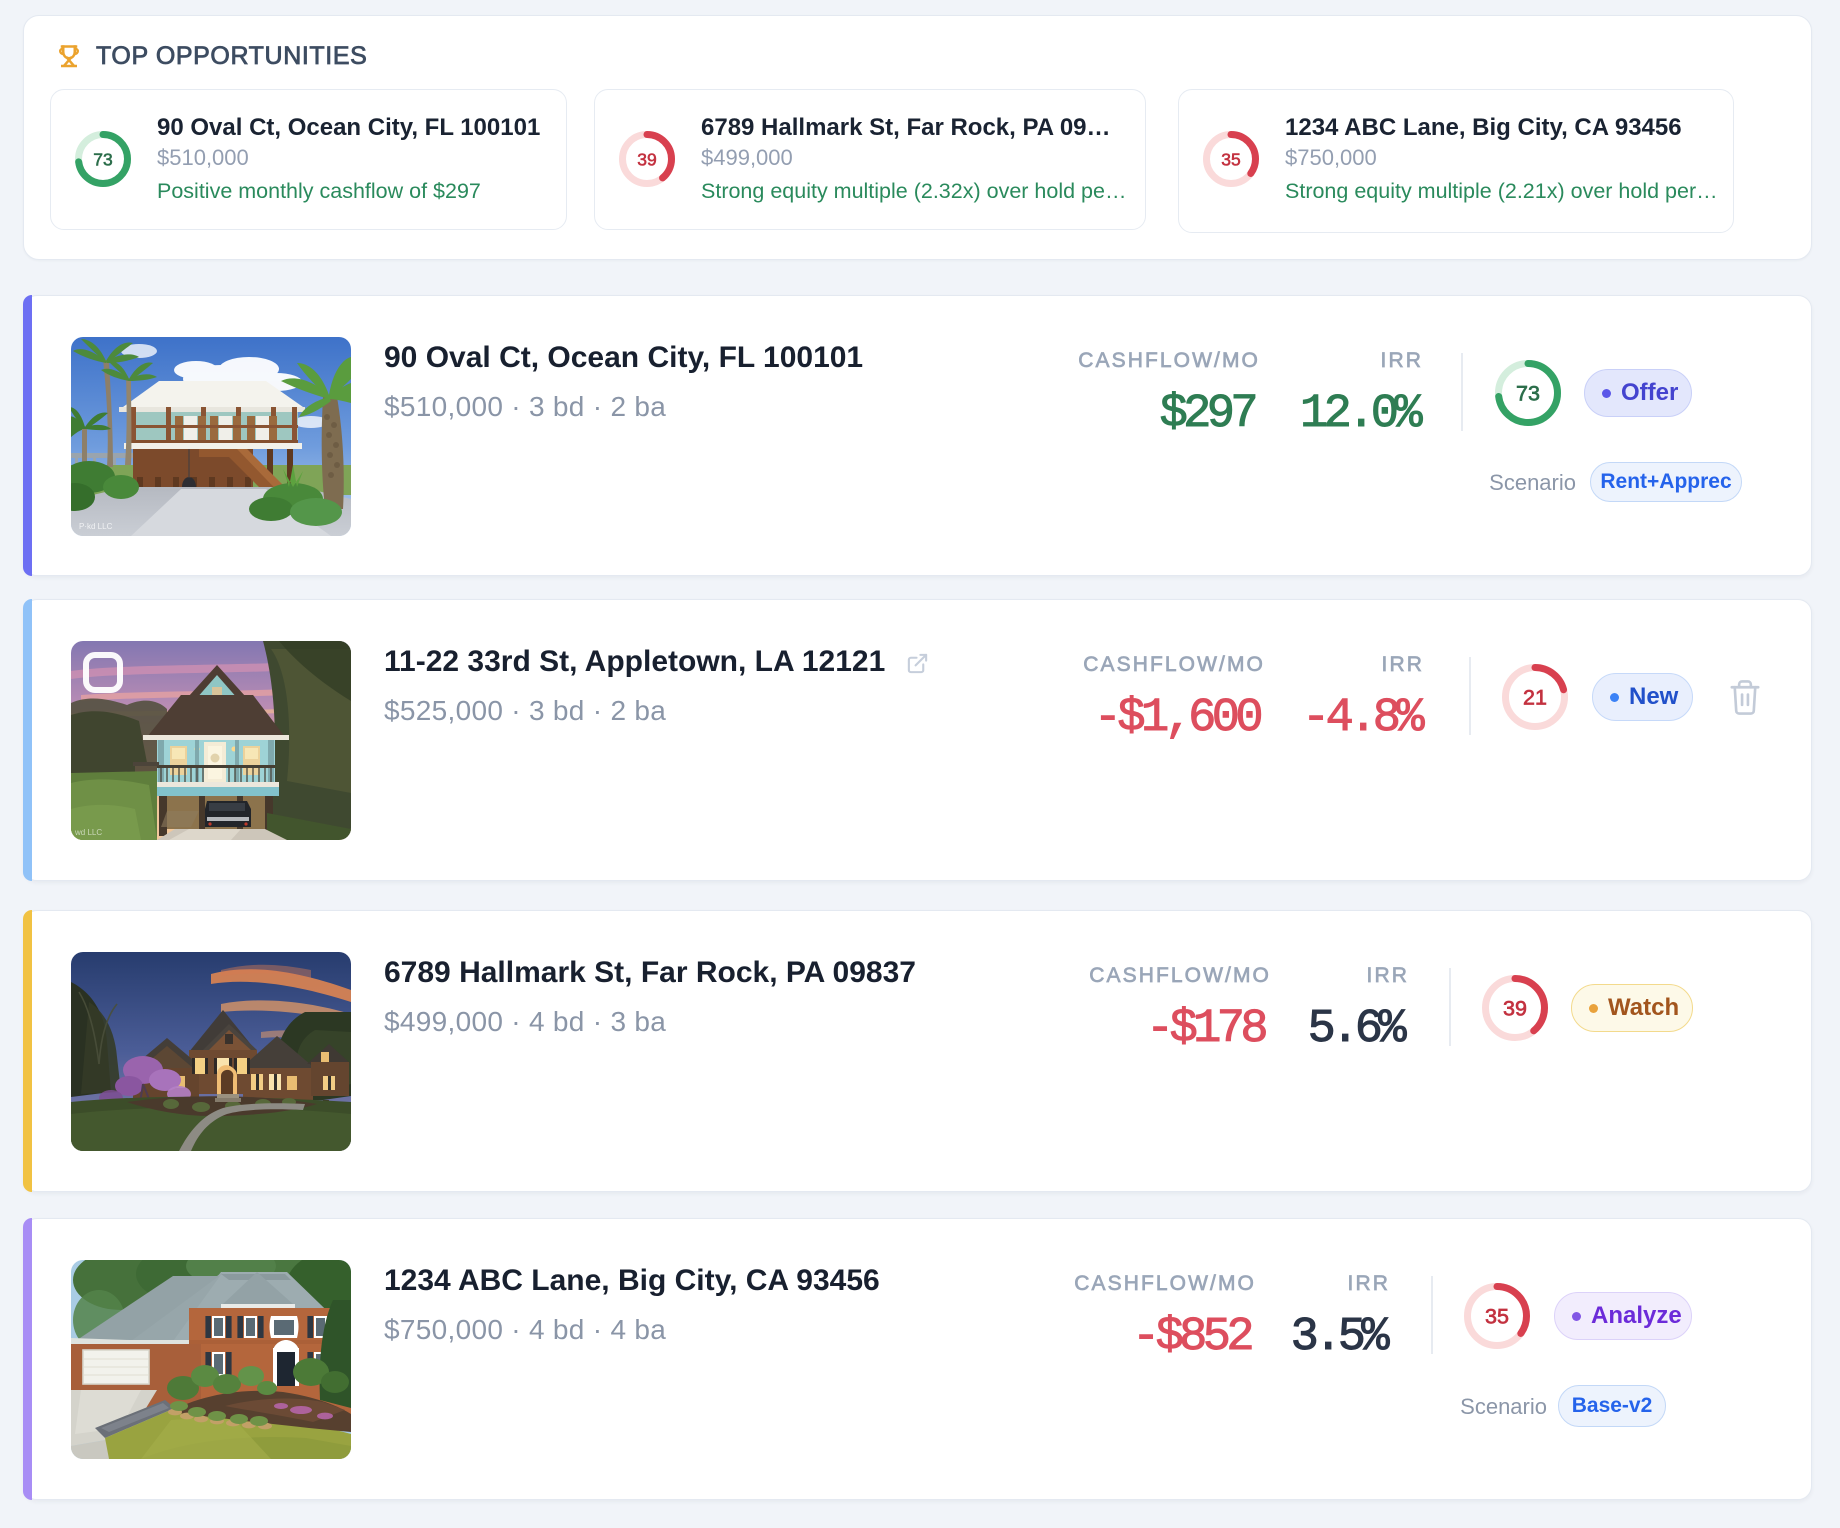 Image resolution: width=1840 pixels, height=1528 pixels. I want to click on svg-text: wd LLC, so click(88, 832).